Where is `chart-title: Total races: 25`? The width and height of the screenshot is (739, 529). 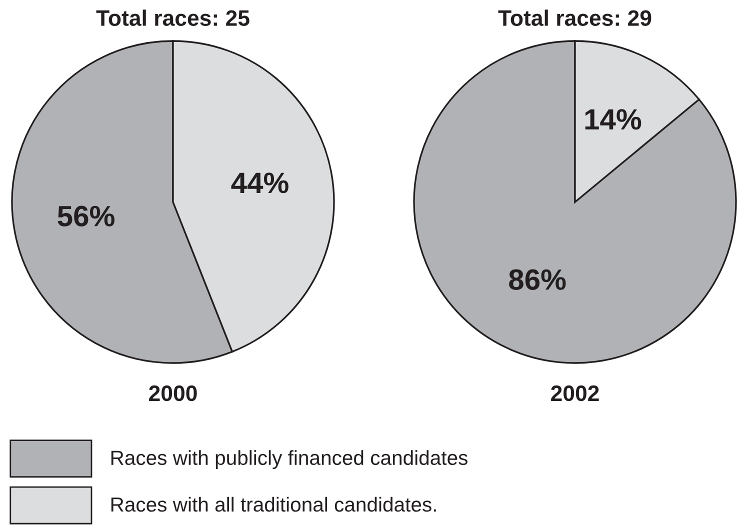 chart-title: Total races: 25 is located at coordinates (173, 18).